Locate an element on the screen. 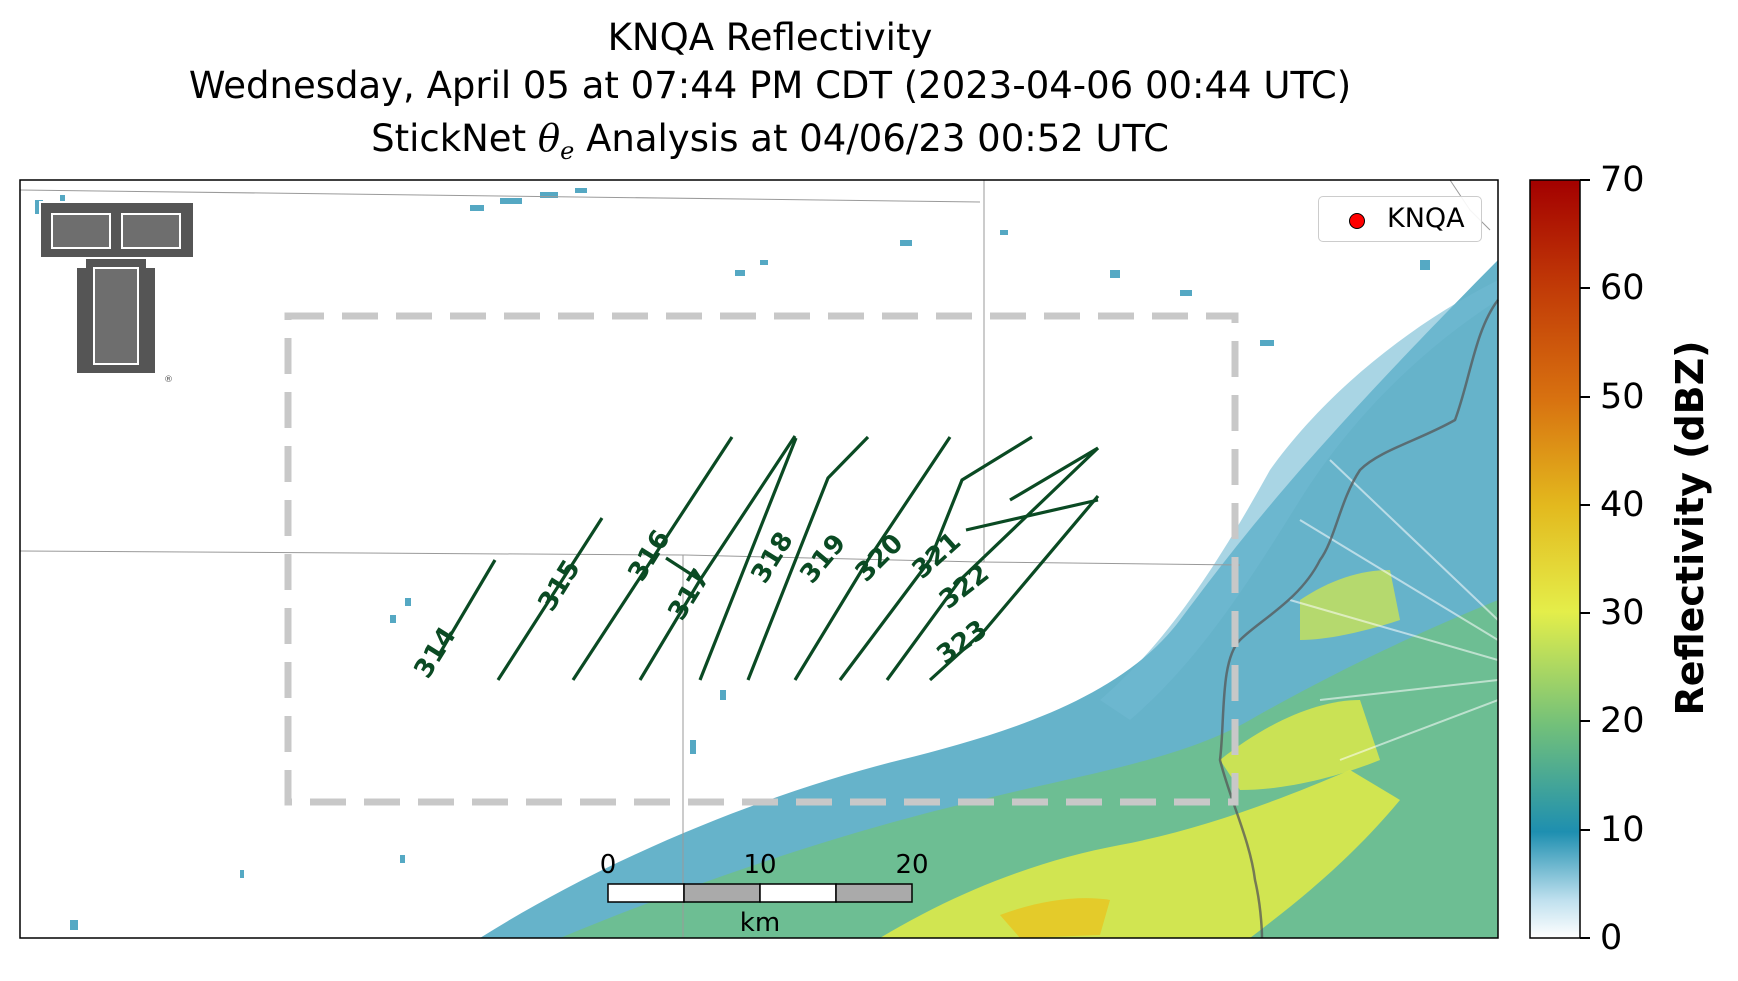  contour-label-315: 315 is located at coordinates (559, 586).